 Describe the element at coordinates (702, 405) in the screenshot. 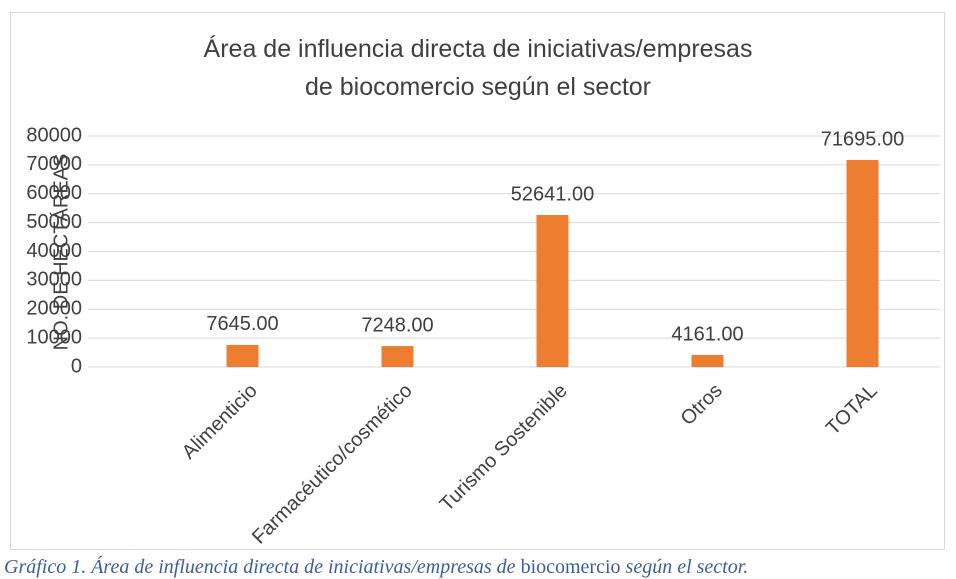

I see `x-tick-label: Otros` at that location.